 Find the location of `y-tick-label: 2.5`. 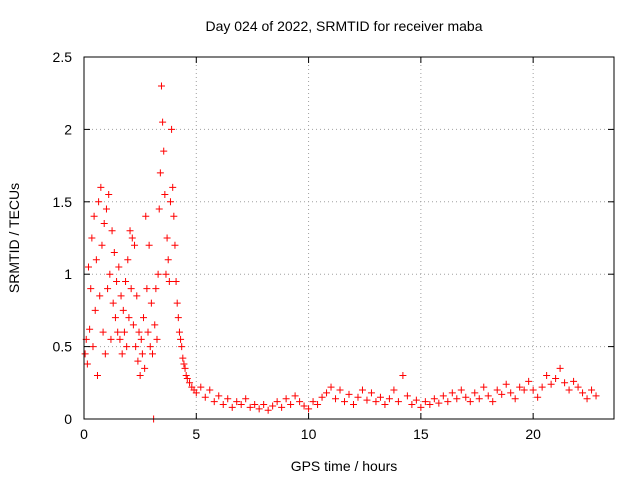

y-tick-label: 2.5 is located at coordinates (63, 57).